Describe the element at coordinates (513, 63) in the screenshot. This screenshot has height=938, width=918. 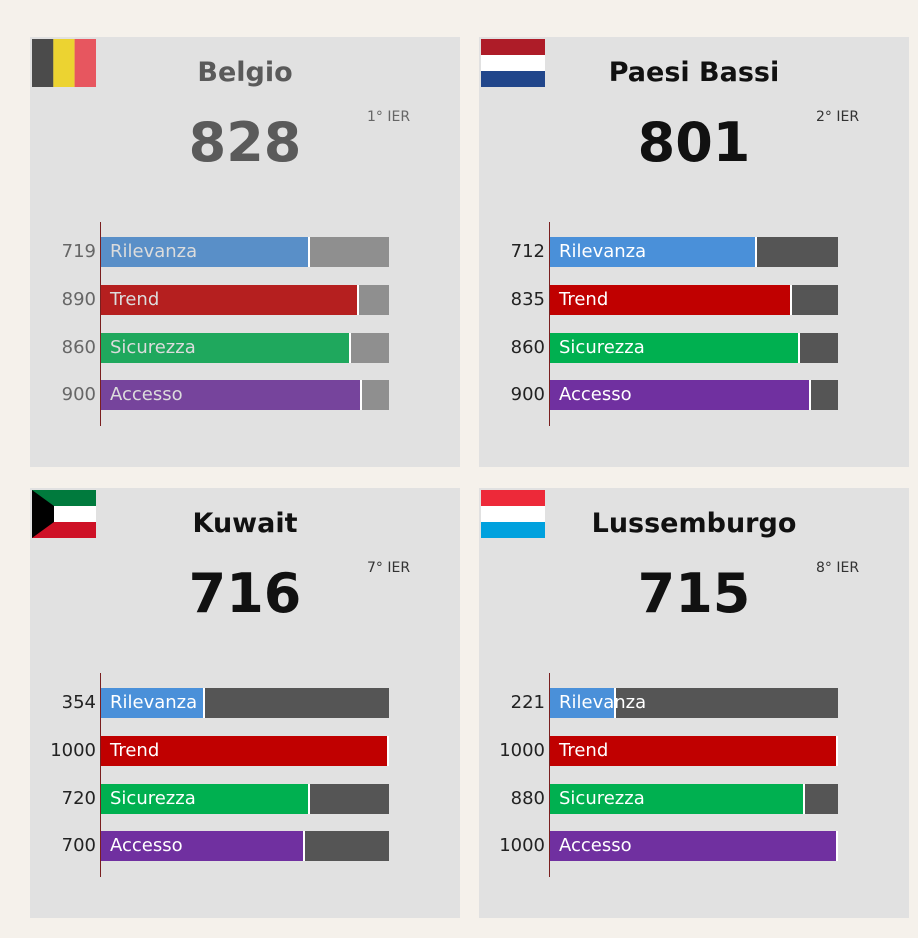
I see `netherlands-flag-icon` at that location.